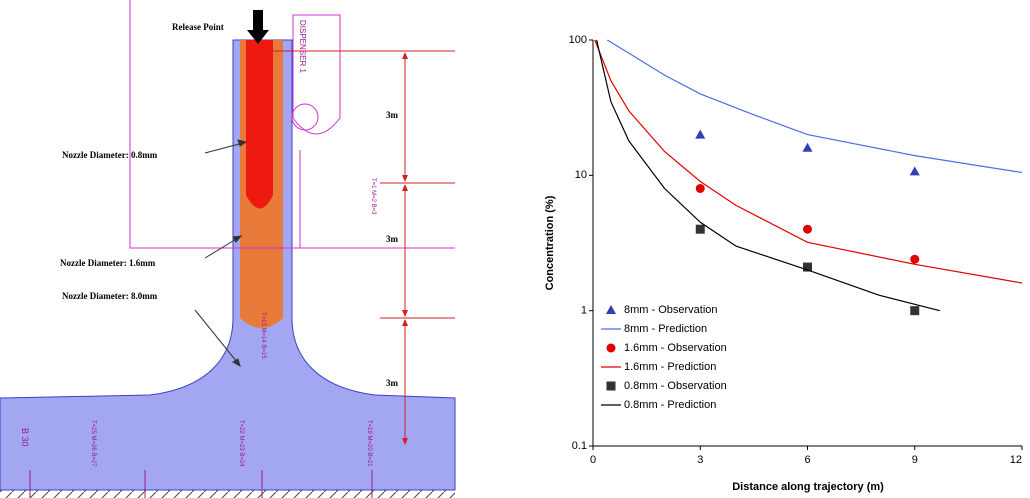  I want to click on legend-label: 1.6mm - Observation, so click(675, 348).